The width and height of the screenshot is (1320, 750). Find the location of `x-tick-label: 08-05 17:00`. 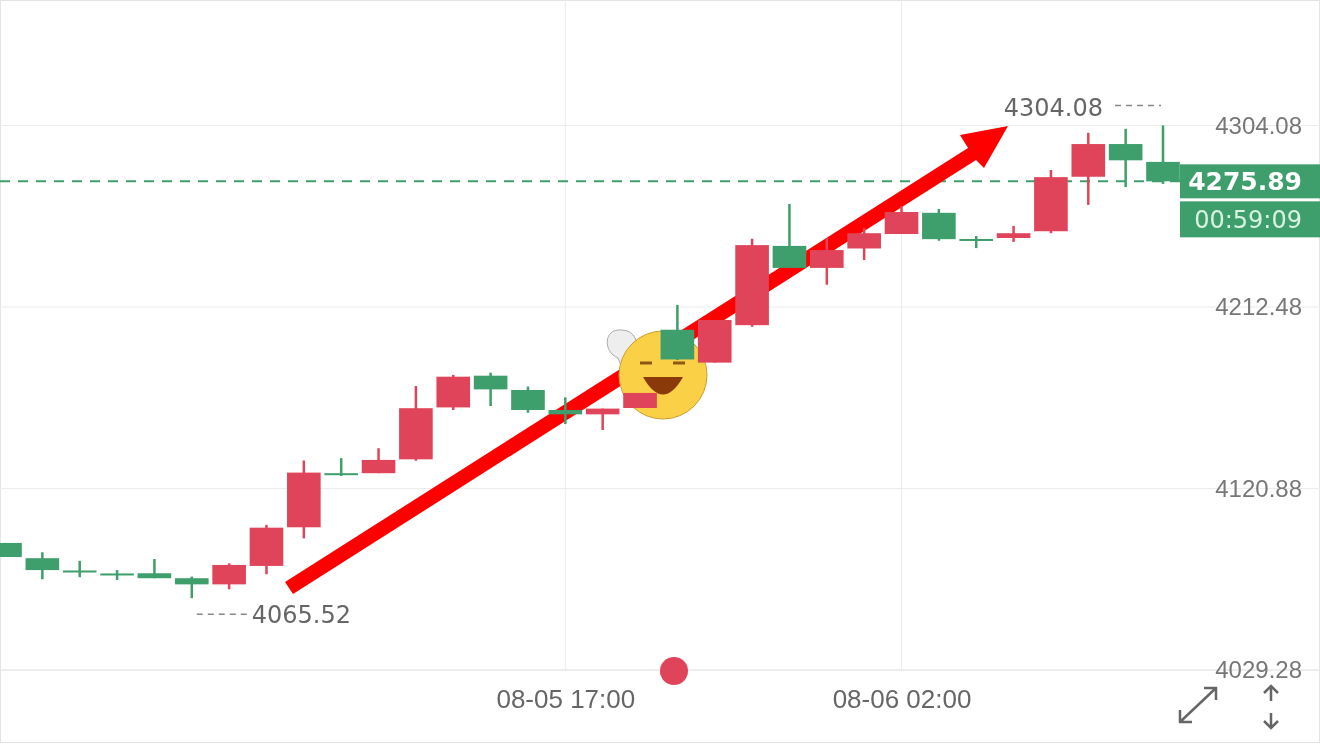

x-tick-label: 08-05 17:00 is located at coordinates (566, 699).